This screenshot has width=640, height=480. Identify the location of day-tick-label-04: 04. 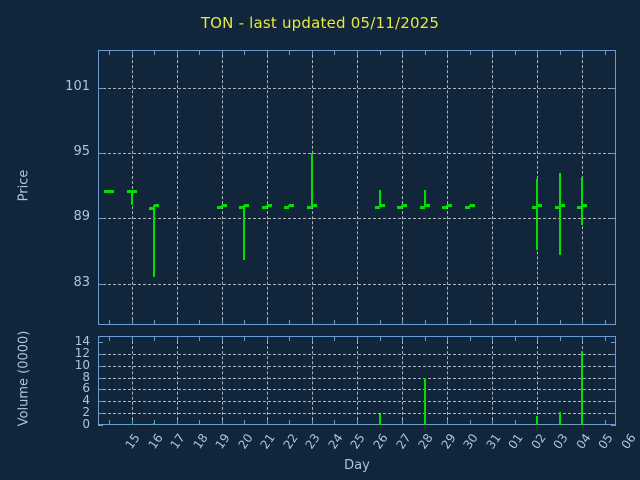
(583, 441).